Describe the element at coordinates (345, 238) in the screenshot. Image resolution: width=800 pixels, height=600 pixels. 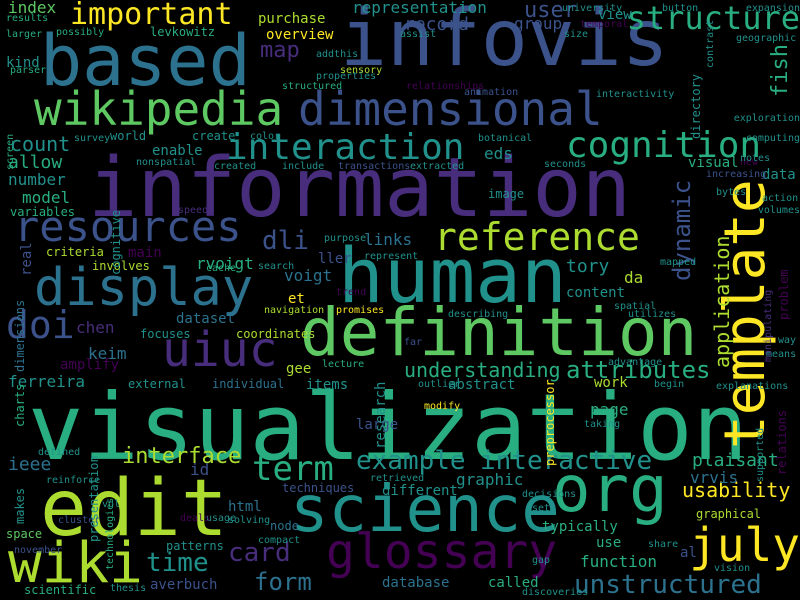
I see `word-purpose: purpose` at that location.